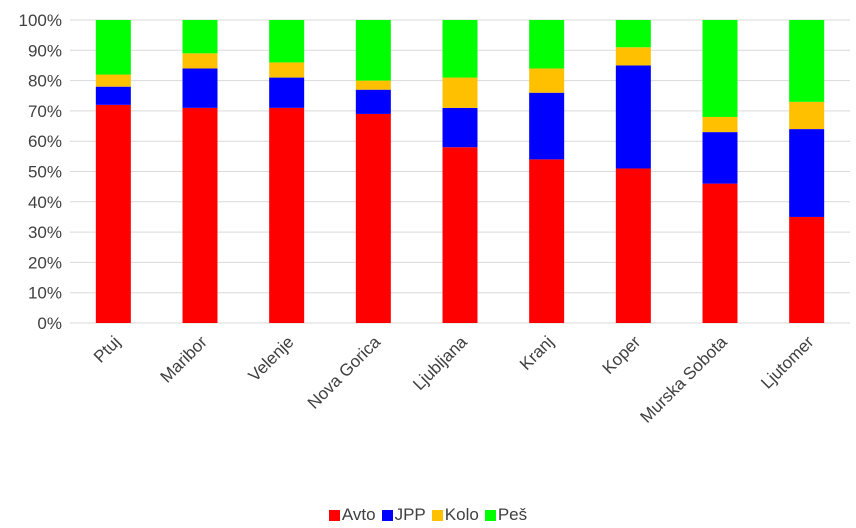 This screenshot has width=856, height=528. Describe the element at coordinates (45, 262) in the screenshot. I see `y-tick-label: 20%` at that location.